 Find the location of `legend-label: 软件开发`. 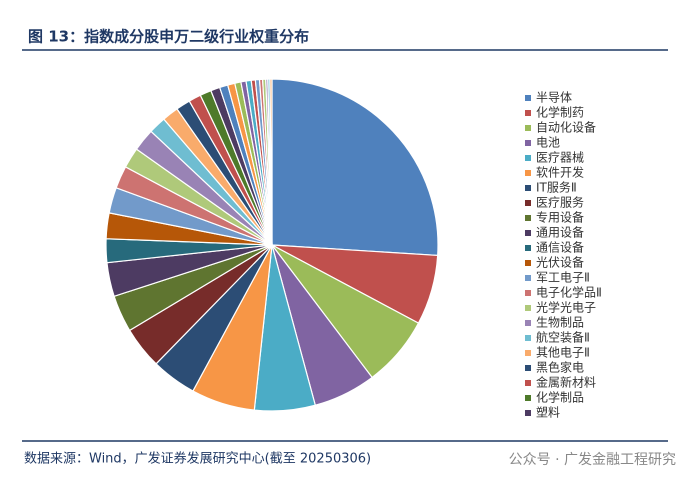

legend-label: 软件开发 is located at coordinates (560, 172).